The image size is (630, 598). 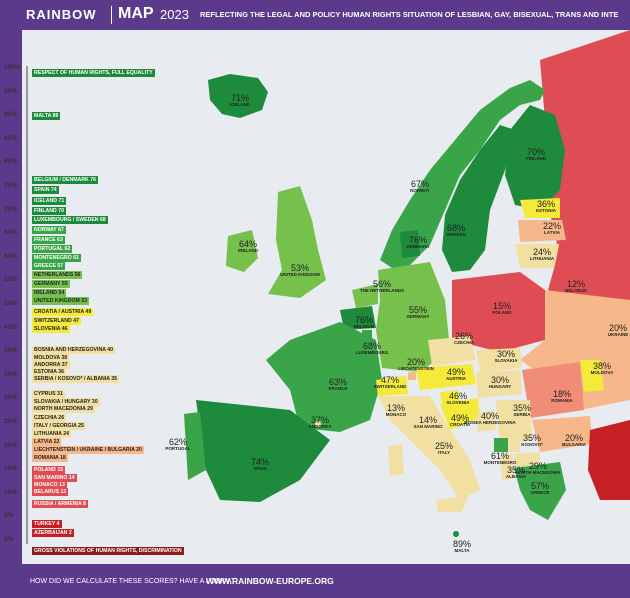 What do you see at coordinates (458, 402) in the screenshot?
I see `country-name: SLOVENIA` at bounding box center [458, 402].